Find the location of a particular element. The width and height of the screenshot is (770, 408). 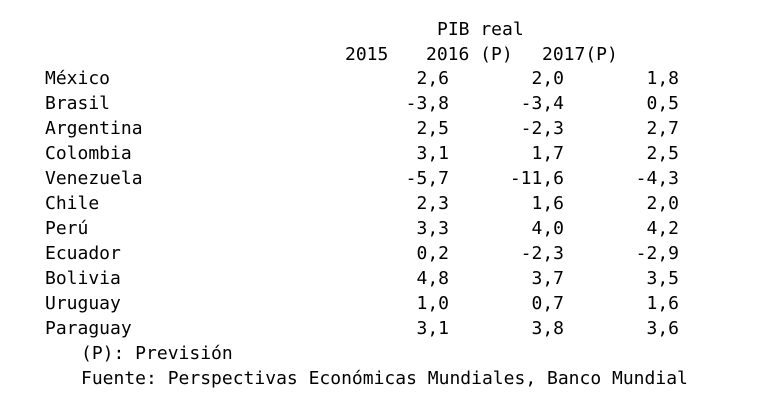

gdp-value: 1,8 is located at coordinates (662, 78).